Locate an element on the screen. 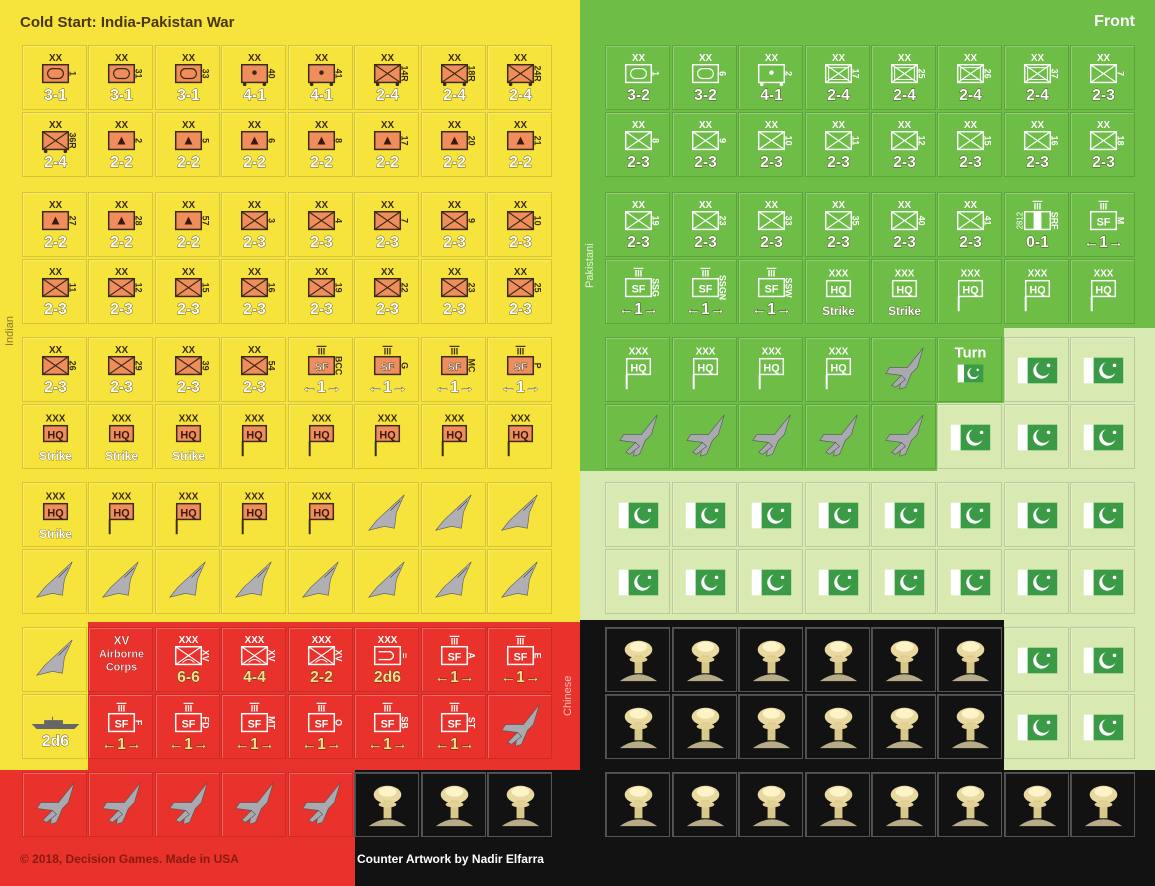 Image resolution: width=1155 pixels, height=886 pixels. counter-india-inf-12: XX 12 2-3 is located at coordinates (120, 291).